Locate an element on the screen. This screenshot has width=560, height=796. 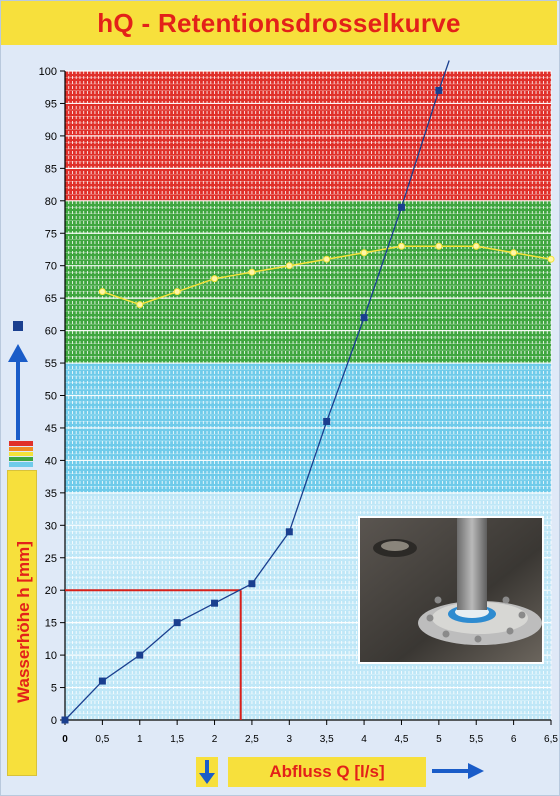
x-tick-label: 4,5 is located at coordinates (402, 739).